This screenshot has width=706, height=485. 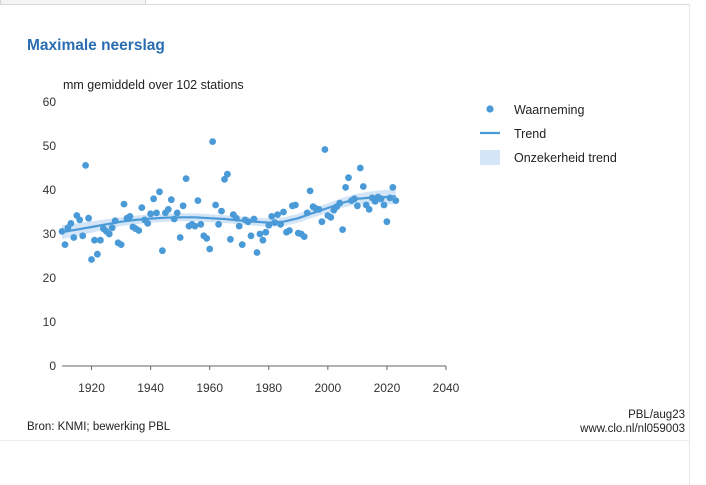 What do you see at coordinates (689, 244) in the screenshot?
I see `right-divider` at bounding box center [689, 244].